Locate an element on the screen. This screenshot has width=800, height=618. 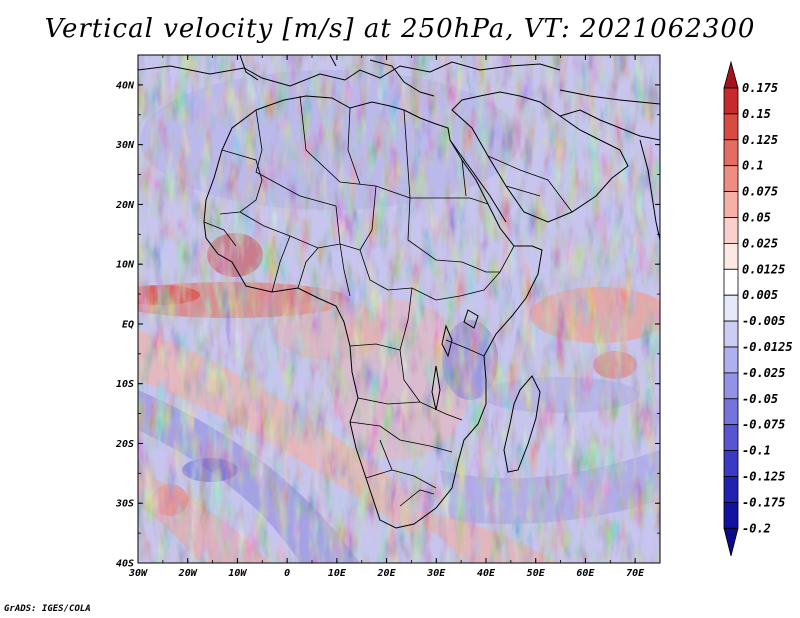
colorbar-label: 0.05 is located at coordinates (756, 218).